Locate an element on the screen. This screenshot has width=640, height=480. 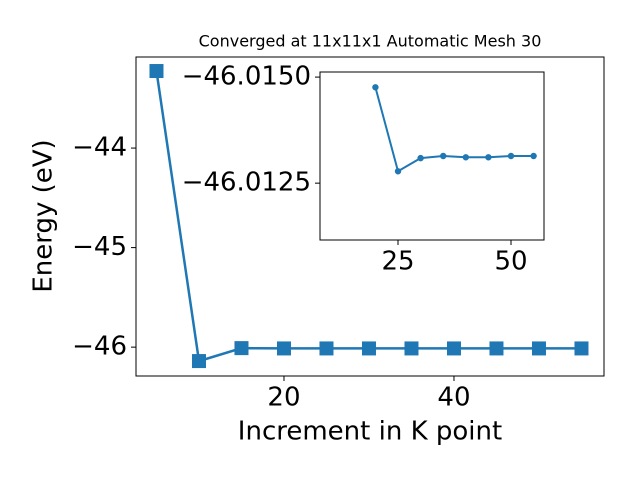
x-tick-label: 50 is located at coordinates (510, 262).